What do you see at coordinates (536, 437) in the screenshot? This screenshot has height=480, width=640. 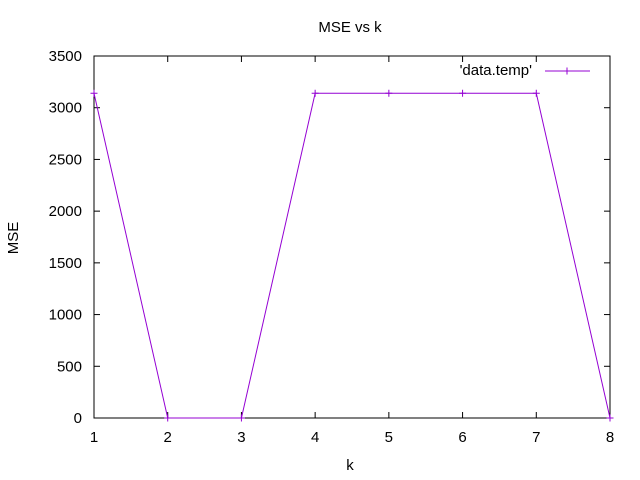 I see `x-tick-label: 7` at bounding box center [536, 437].